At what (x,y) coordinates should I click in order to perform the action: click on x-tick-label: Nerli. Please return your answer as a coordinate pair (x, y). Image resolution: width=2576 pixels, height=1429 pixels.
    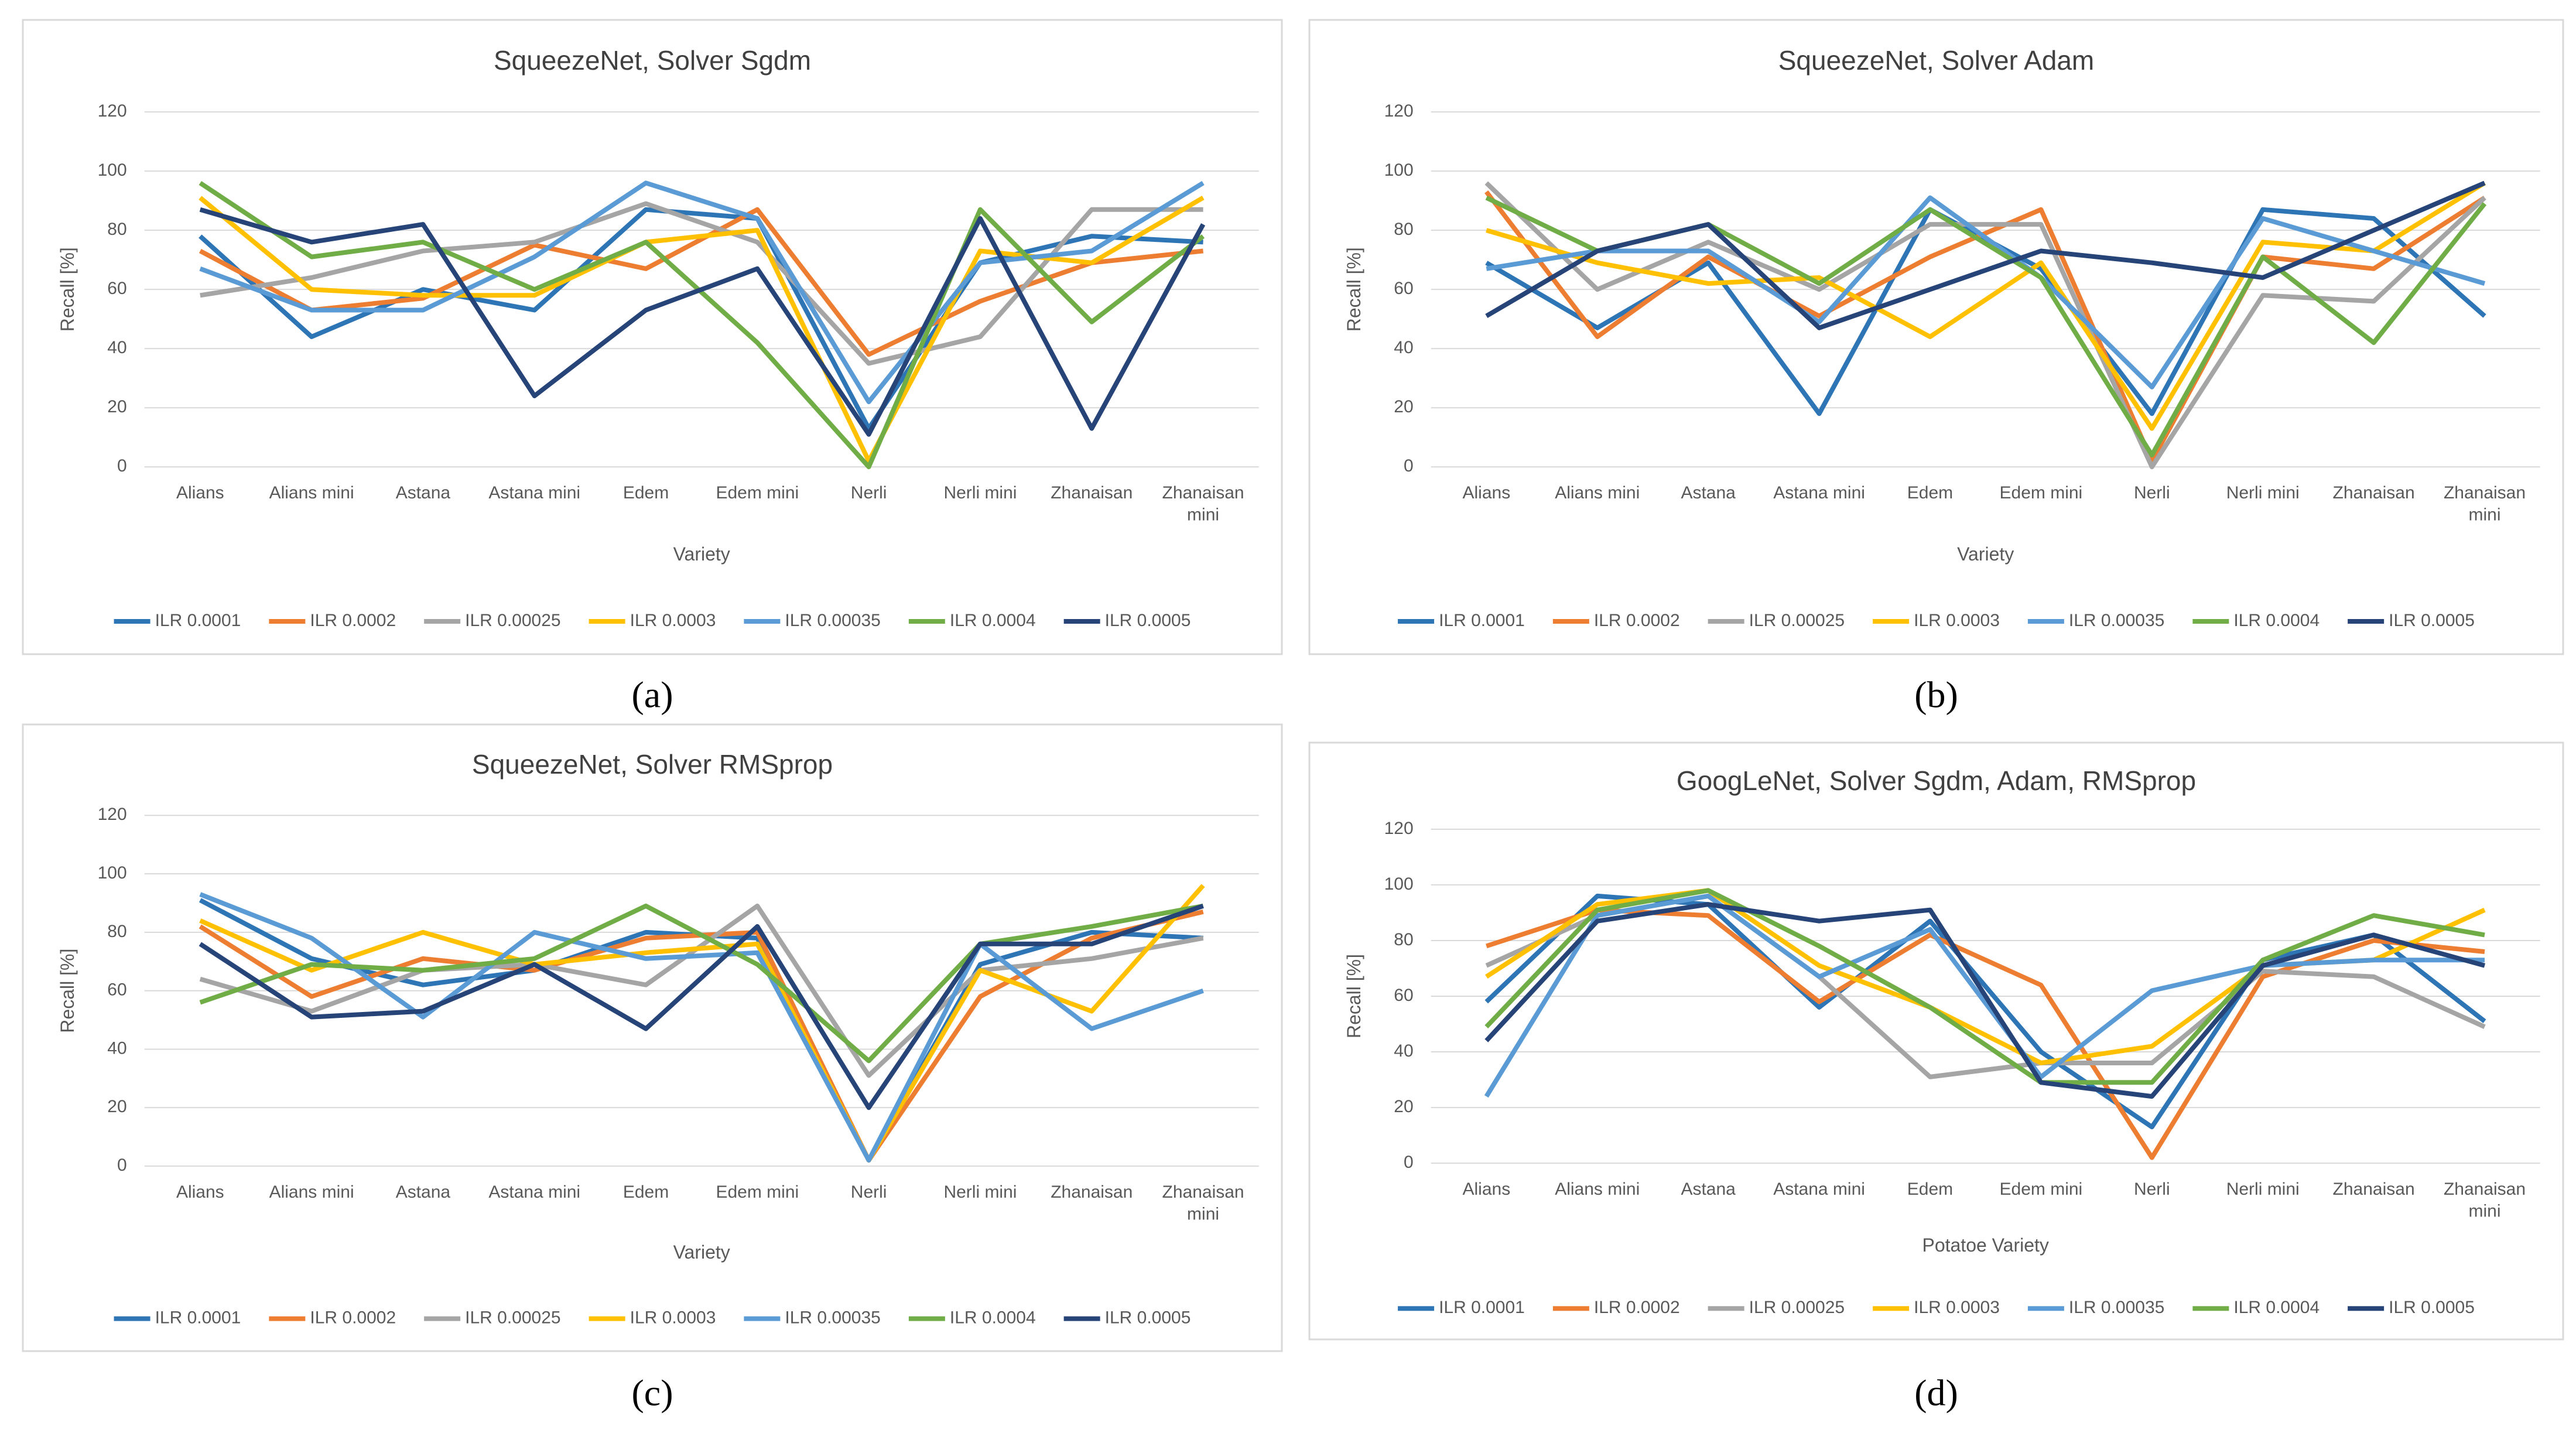
    Looking at the image, I should click on (2152, 1189).